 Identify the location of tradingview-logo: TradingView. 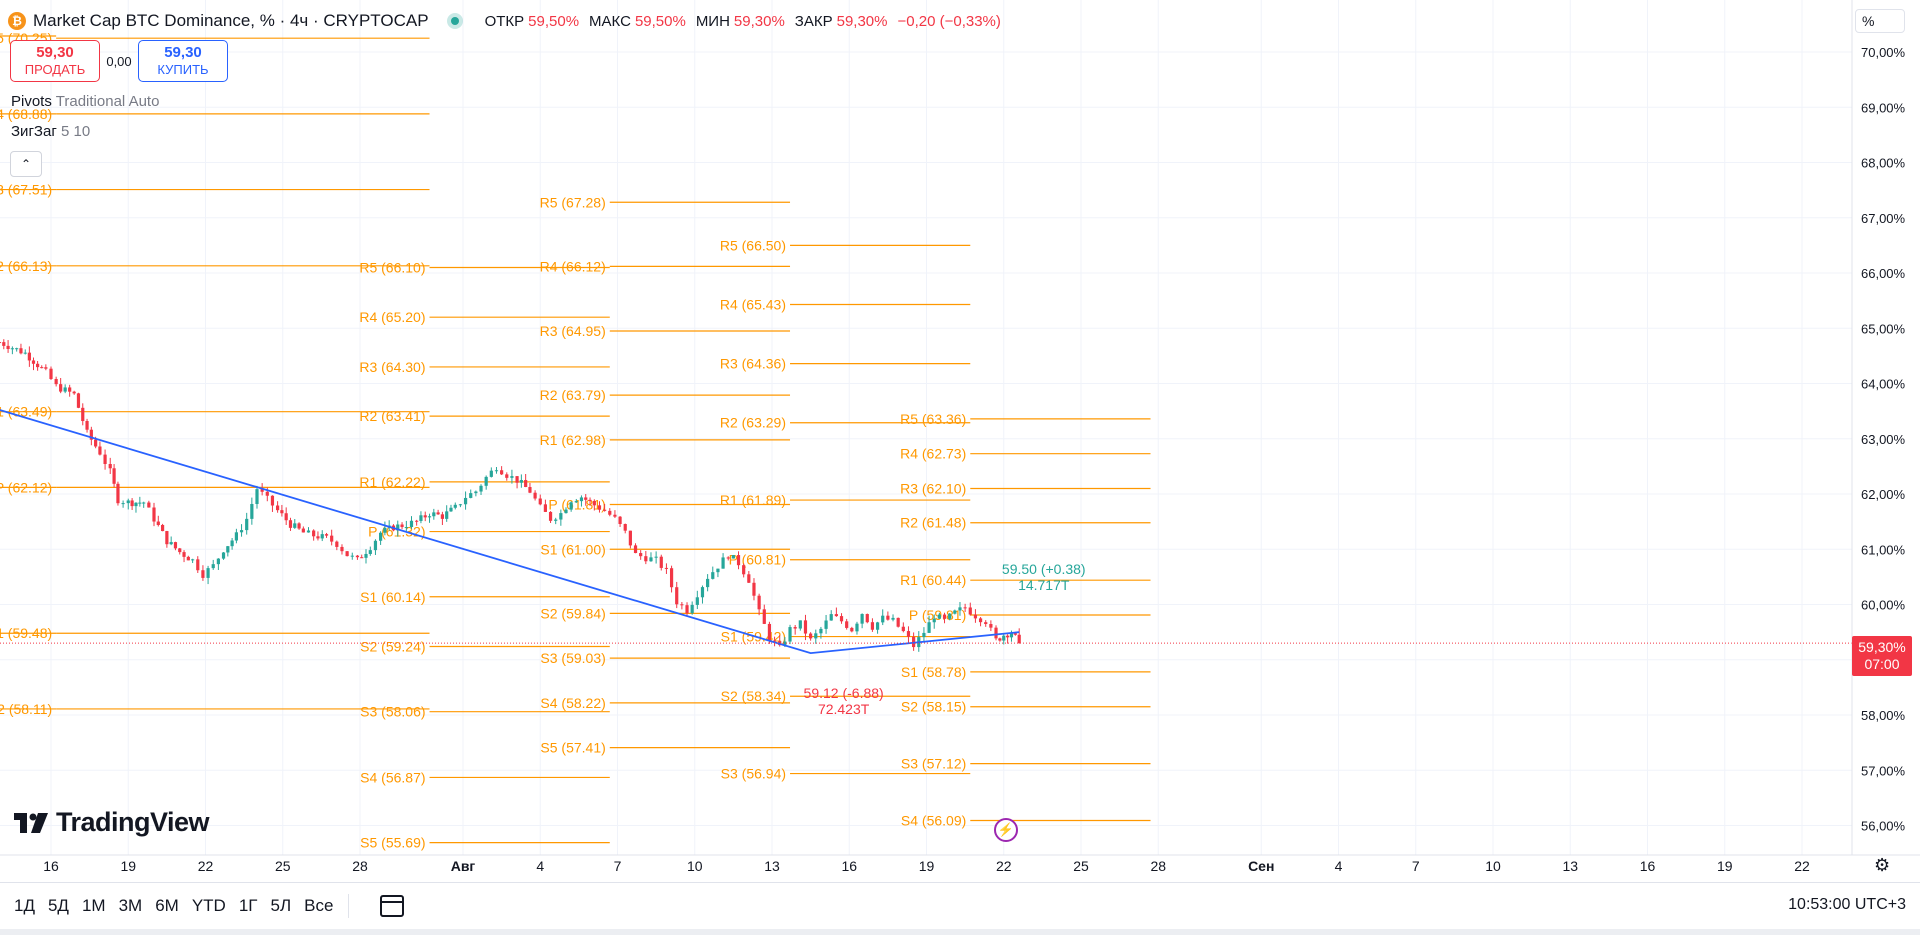
(112, 822).